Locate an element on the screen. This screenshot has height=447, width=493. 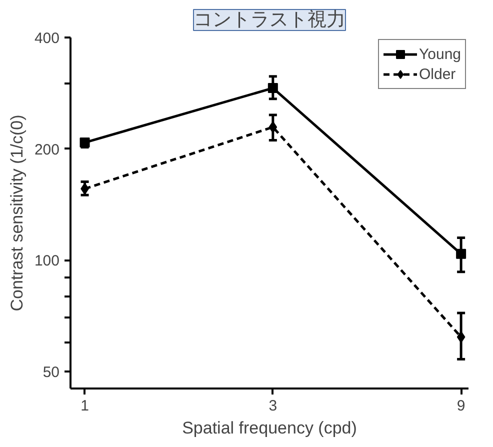
y-tick-label: 400 is located at coordinates (47, 38).